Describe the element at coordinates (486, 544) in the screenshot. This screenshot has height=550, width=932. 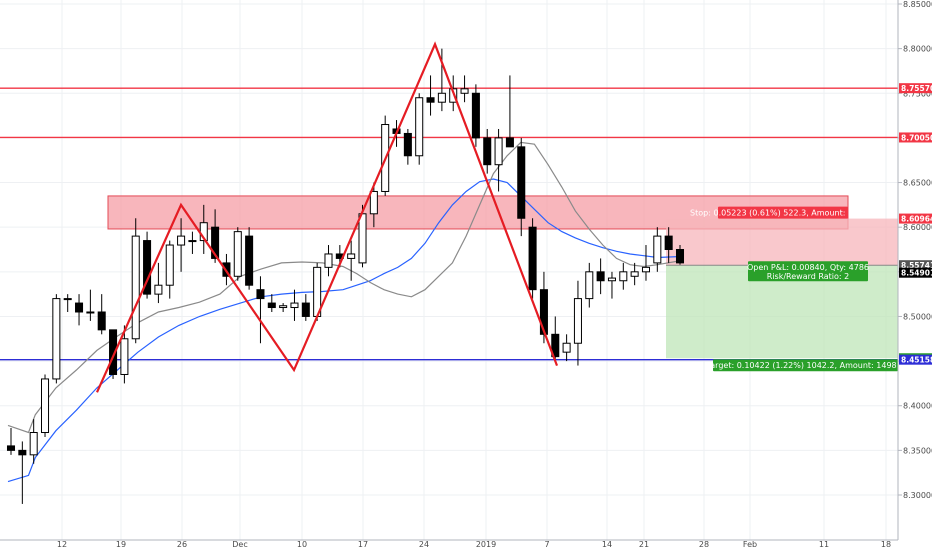
I see `x-tick-label: 2019` at that location.